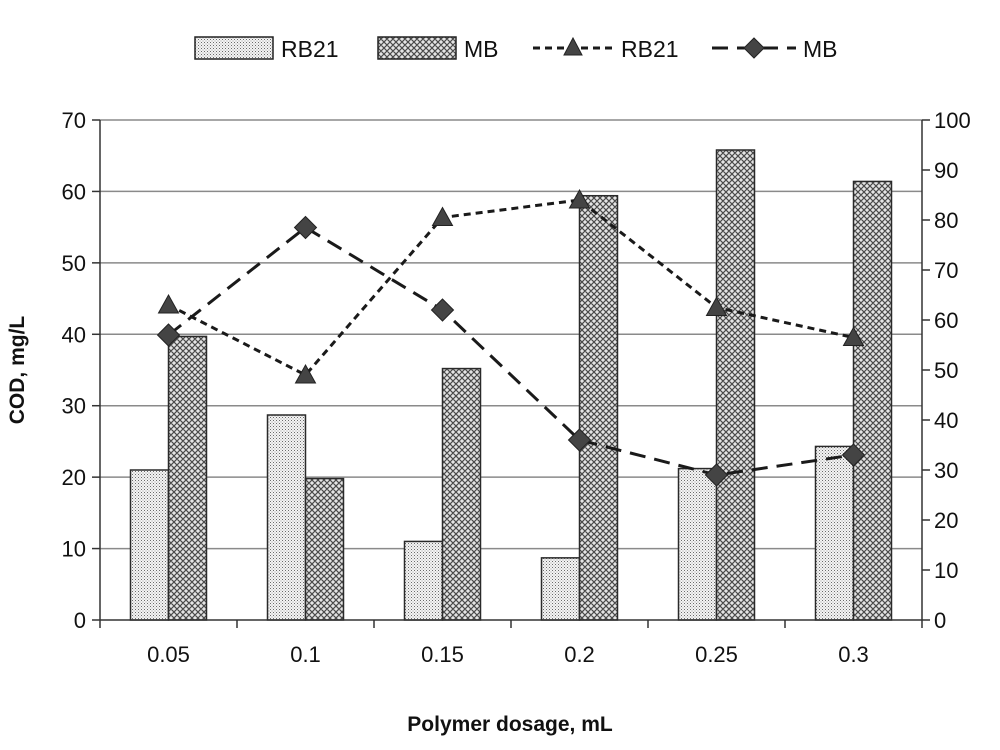 Image resolution: width=1000 pixels, height=750 pixels. Describe the element at coordinates (74, 334) in the screenshot. I see `y-tick-label: 40` at that location.